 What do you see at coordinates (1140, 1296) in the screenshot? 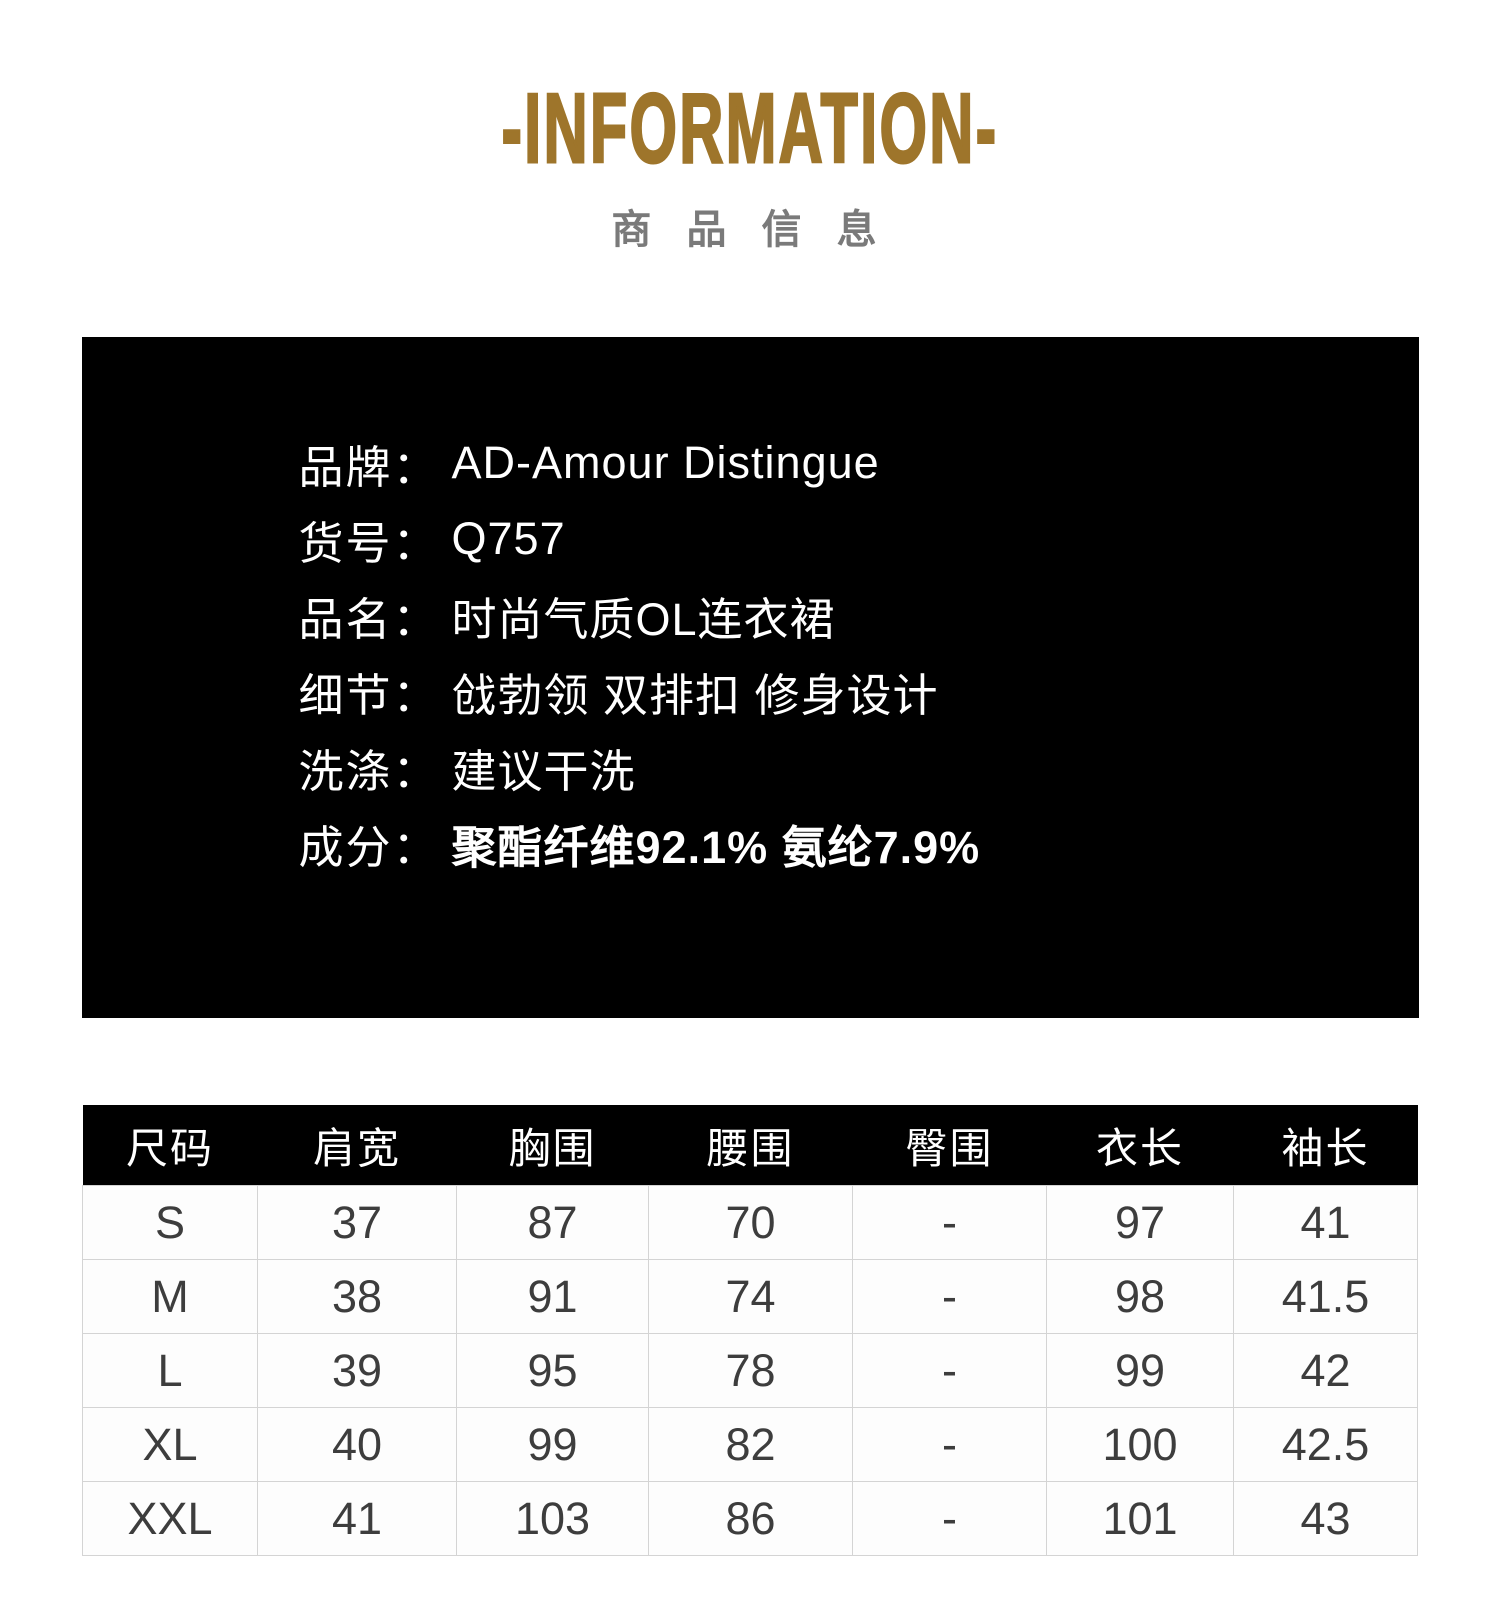
I see `cell: 98` at bounding box center [1140, 1296].